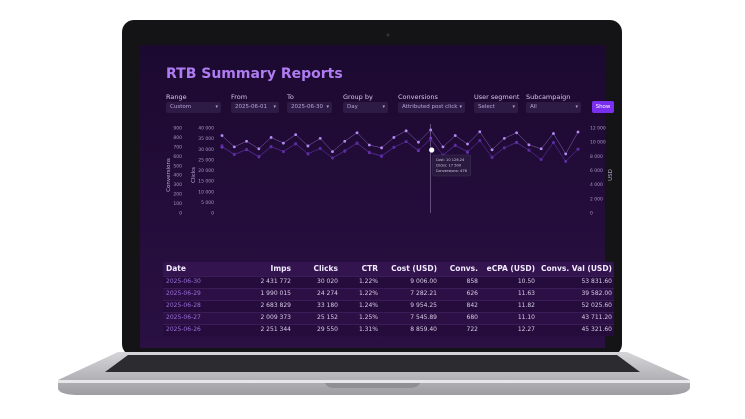 The width and height of the screenshot is (745, 419). I want to click on column-header: CTR, so click(369, 268).